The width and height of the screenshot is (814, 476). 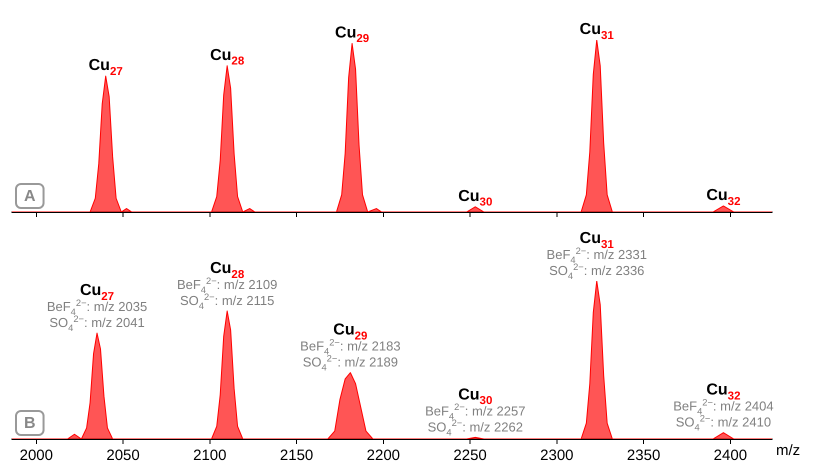 I want to click on x-tick-label: 2000, so click(x=36, y=455).